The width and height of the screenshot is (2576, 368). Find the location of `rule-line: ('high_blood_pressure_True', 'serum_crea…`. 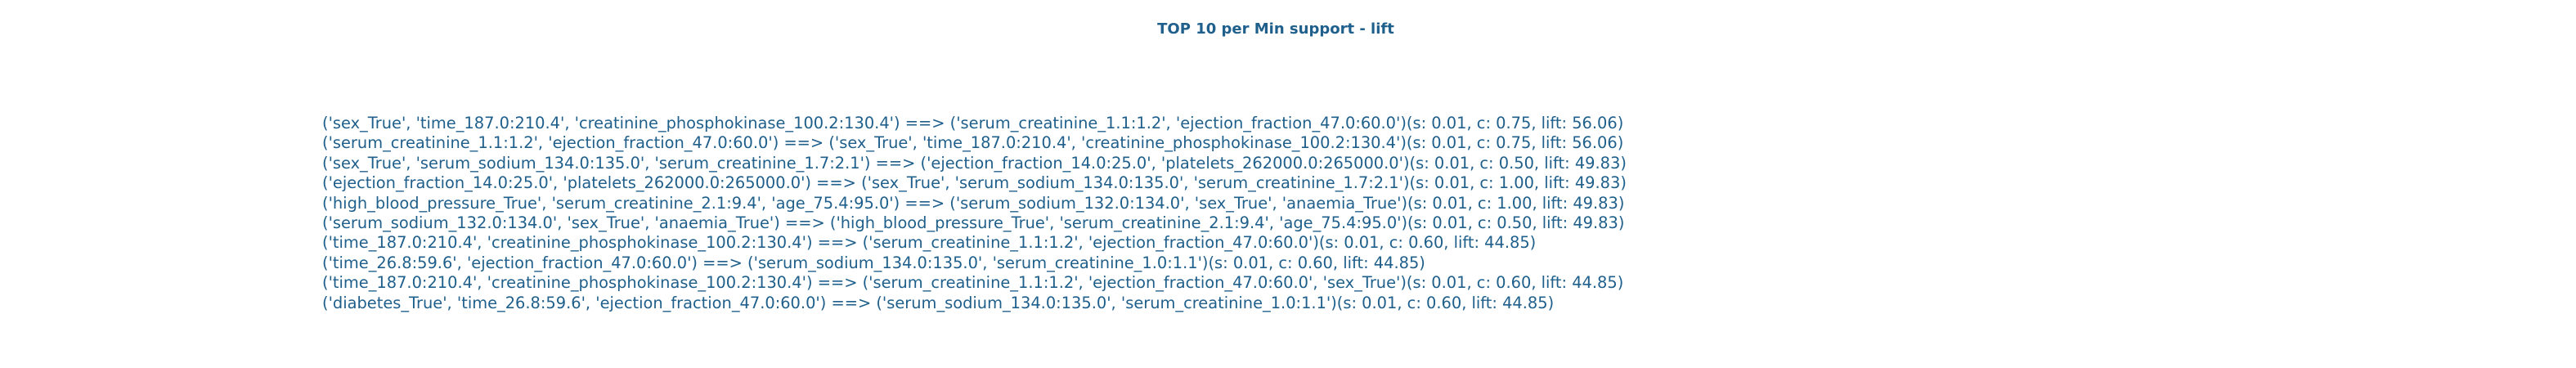

rule-line: ('high_blood_pressure_True', 'serum_crea… is located at coordinates (974, 203).